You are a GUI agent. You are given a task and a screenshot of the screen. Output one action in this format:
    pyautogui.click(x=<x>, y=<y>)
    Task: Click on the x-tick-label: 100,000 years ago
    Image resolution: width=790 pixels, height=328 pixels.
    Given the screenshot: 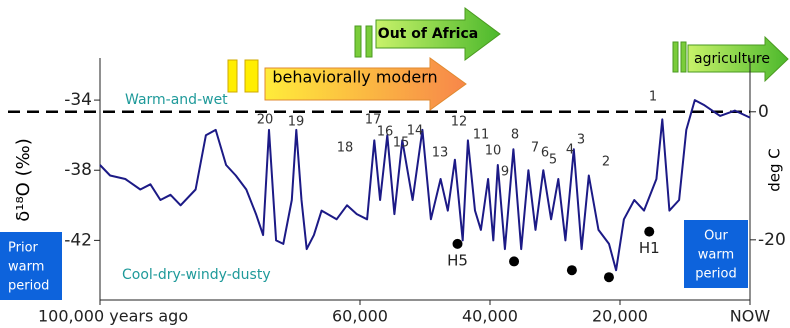 What is the action you would take?
    pyautogui.click(x=113, y=316)
    